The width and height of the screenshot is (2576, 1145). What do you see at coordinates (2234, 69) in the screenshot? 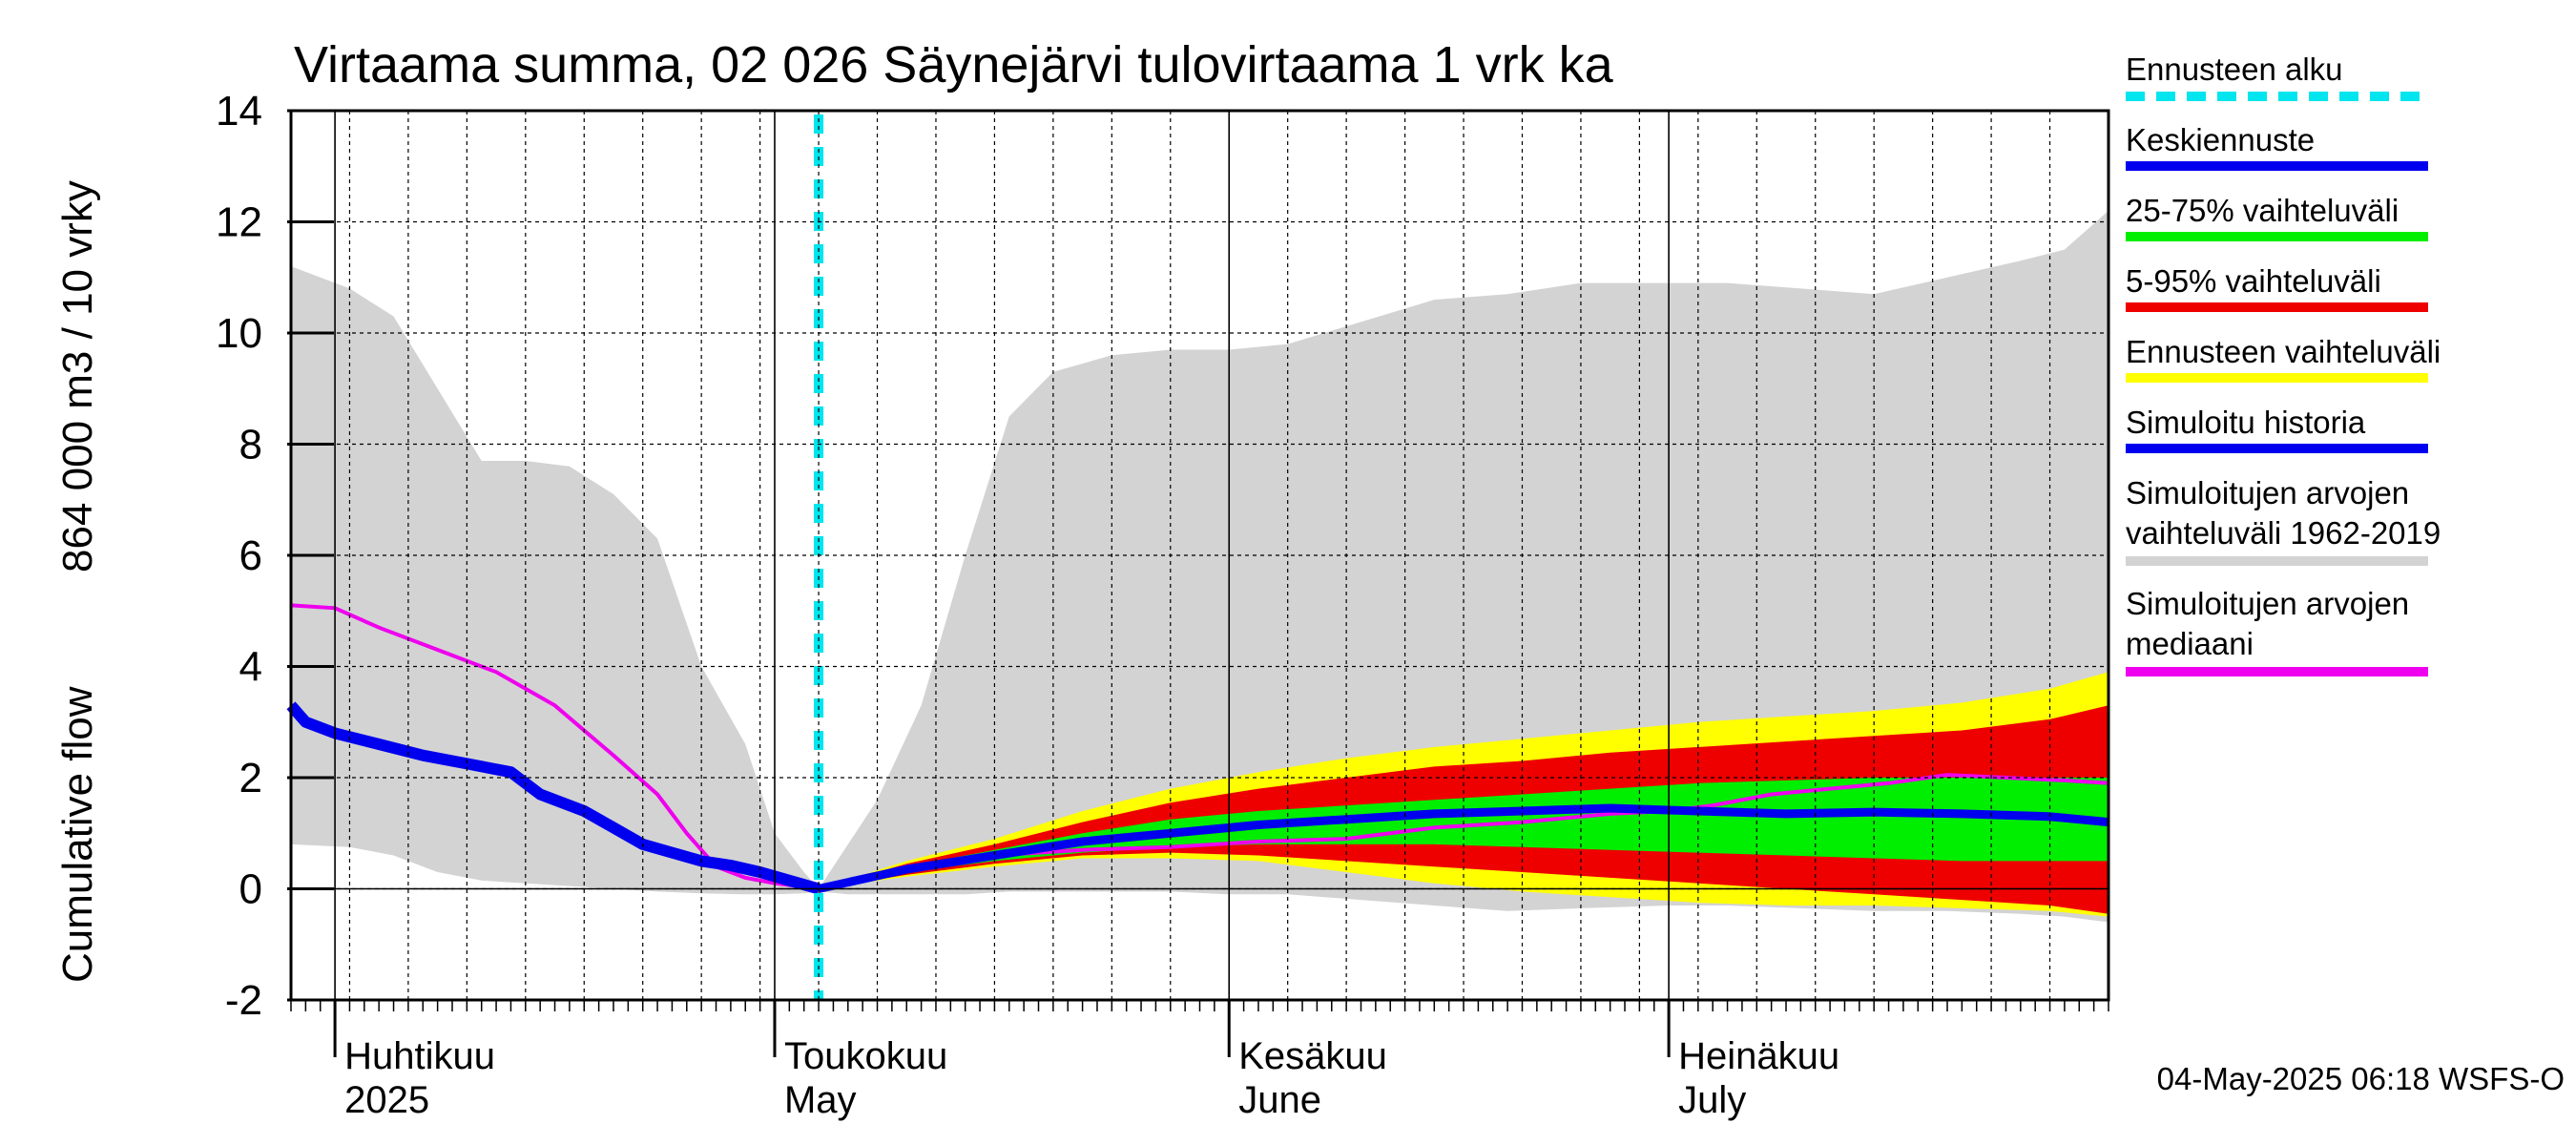
I see `legend-label: Ennusteen alku` at bounding box center [2234, 69].